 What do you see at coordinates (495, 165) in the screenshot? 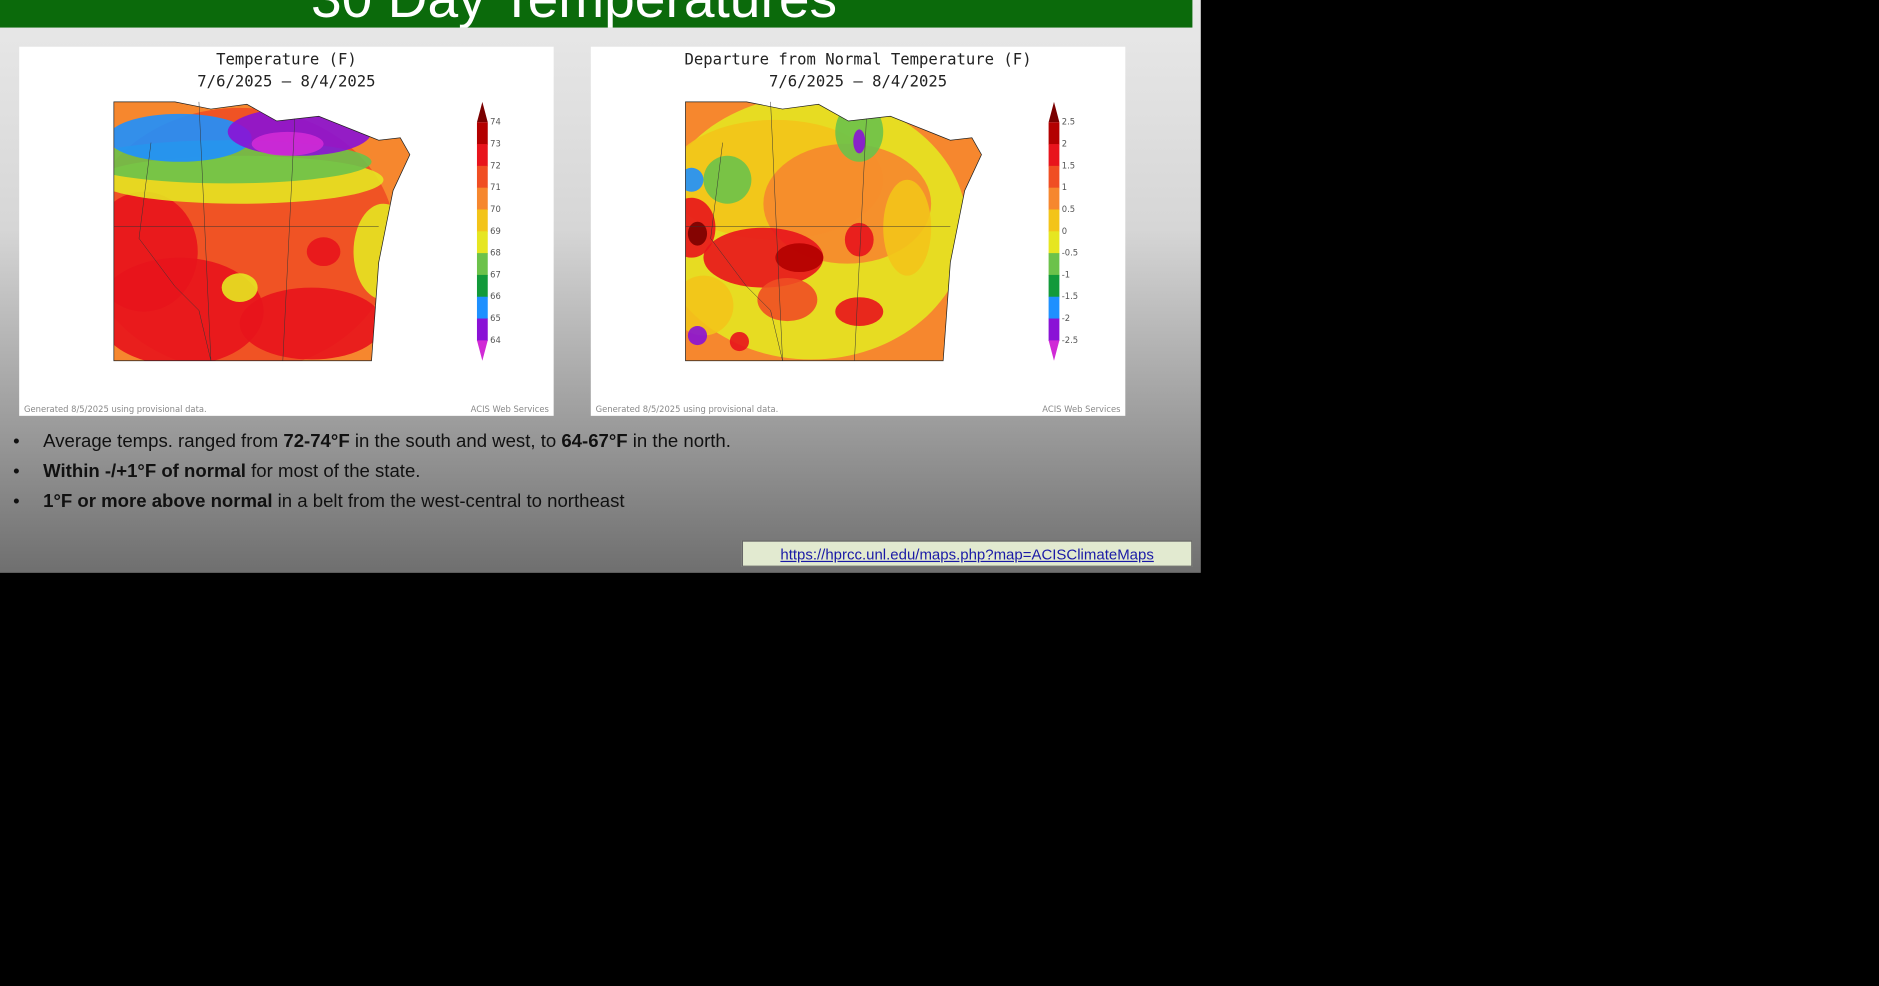
I see `colorbar-label: 72` at bounding box center [495, 165].